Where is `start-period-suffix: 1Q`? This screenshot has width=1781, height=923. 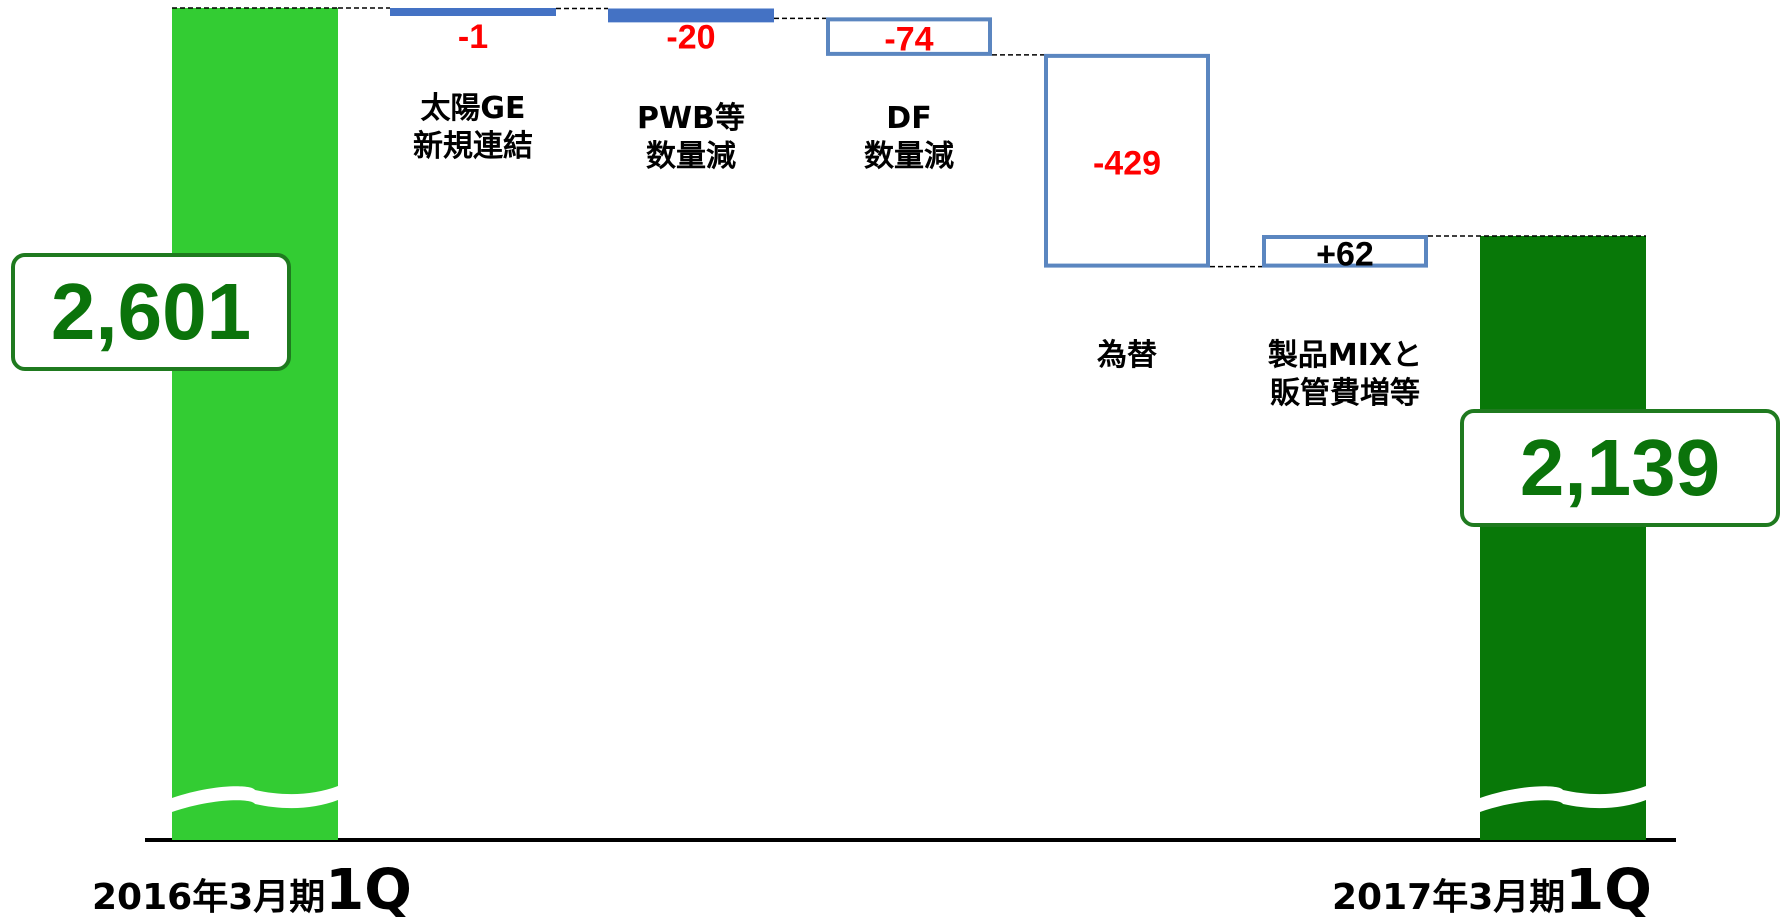
start-period-suffix: 1Q is located at coordinates (368, 890).